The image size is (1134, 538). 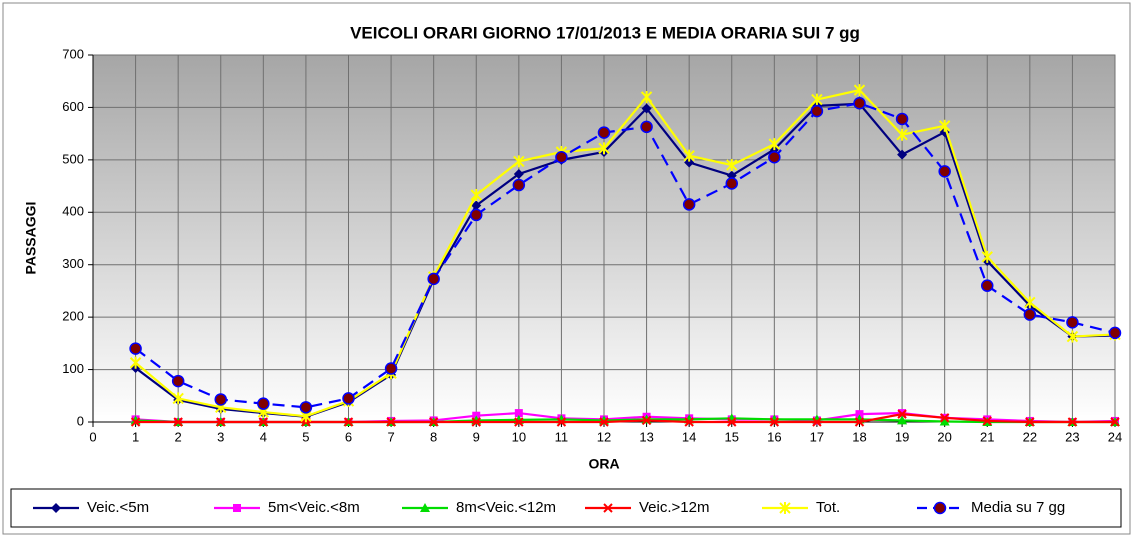 What do you see at coordinates (625, 418) in the screenshot?
I see `series-line` at bounding box center [625, 418].